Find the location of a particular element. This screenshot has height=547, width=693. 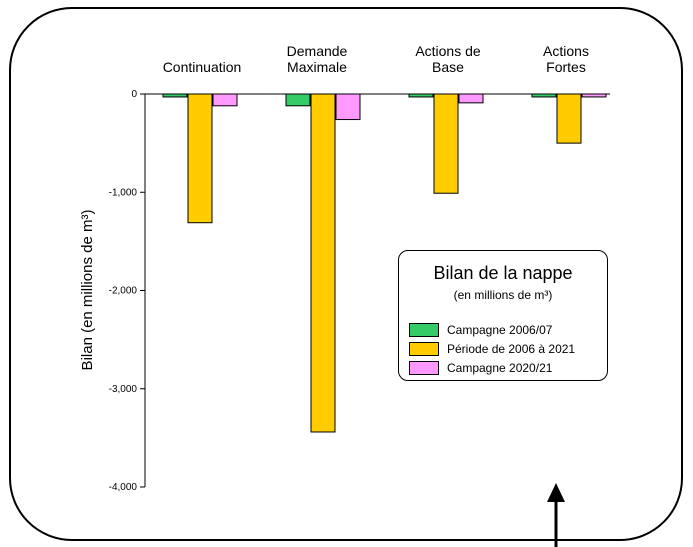

legend-item: Campagne 2006/07 is located at coordinates (480, 330).